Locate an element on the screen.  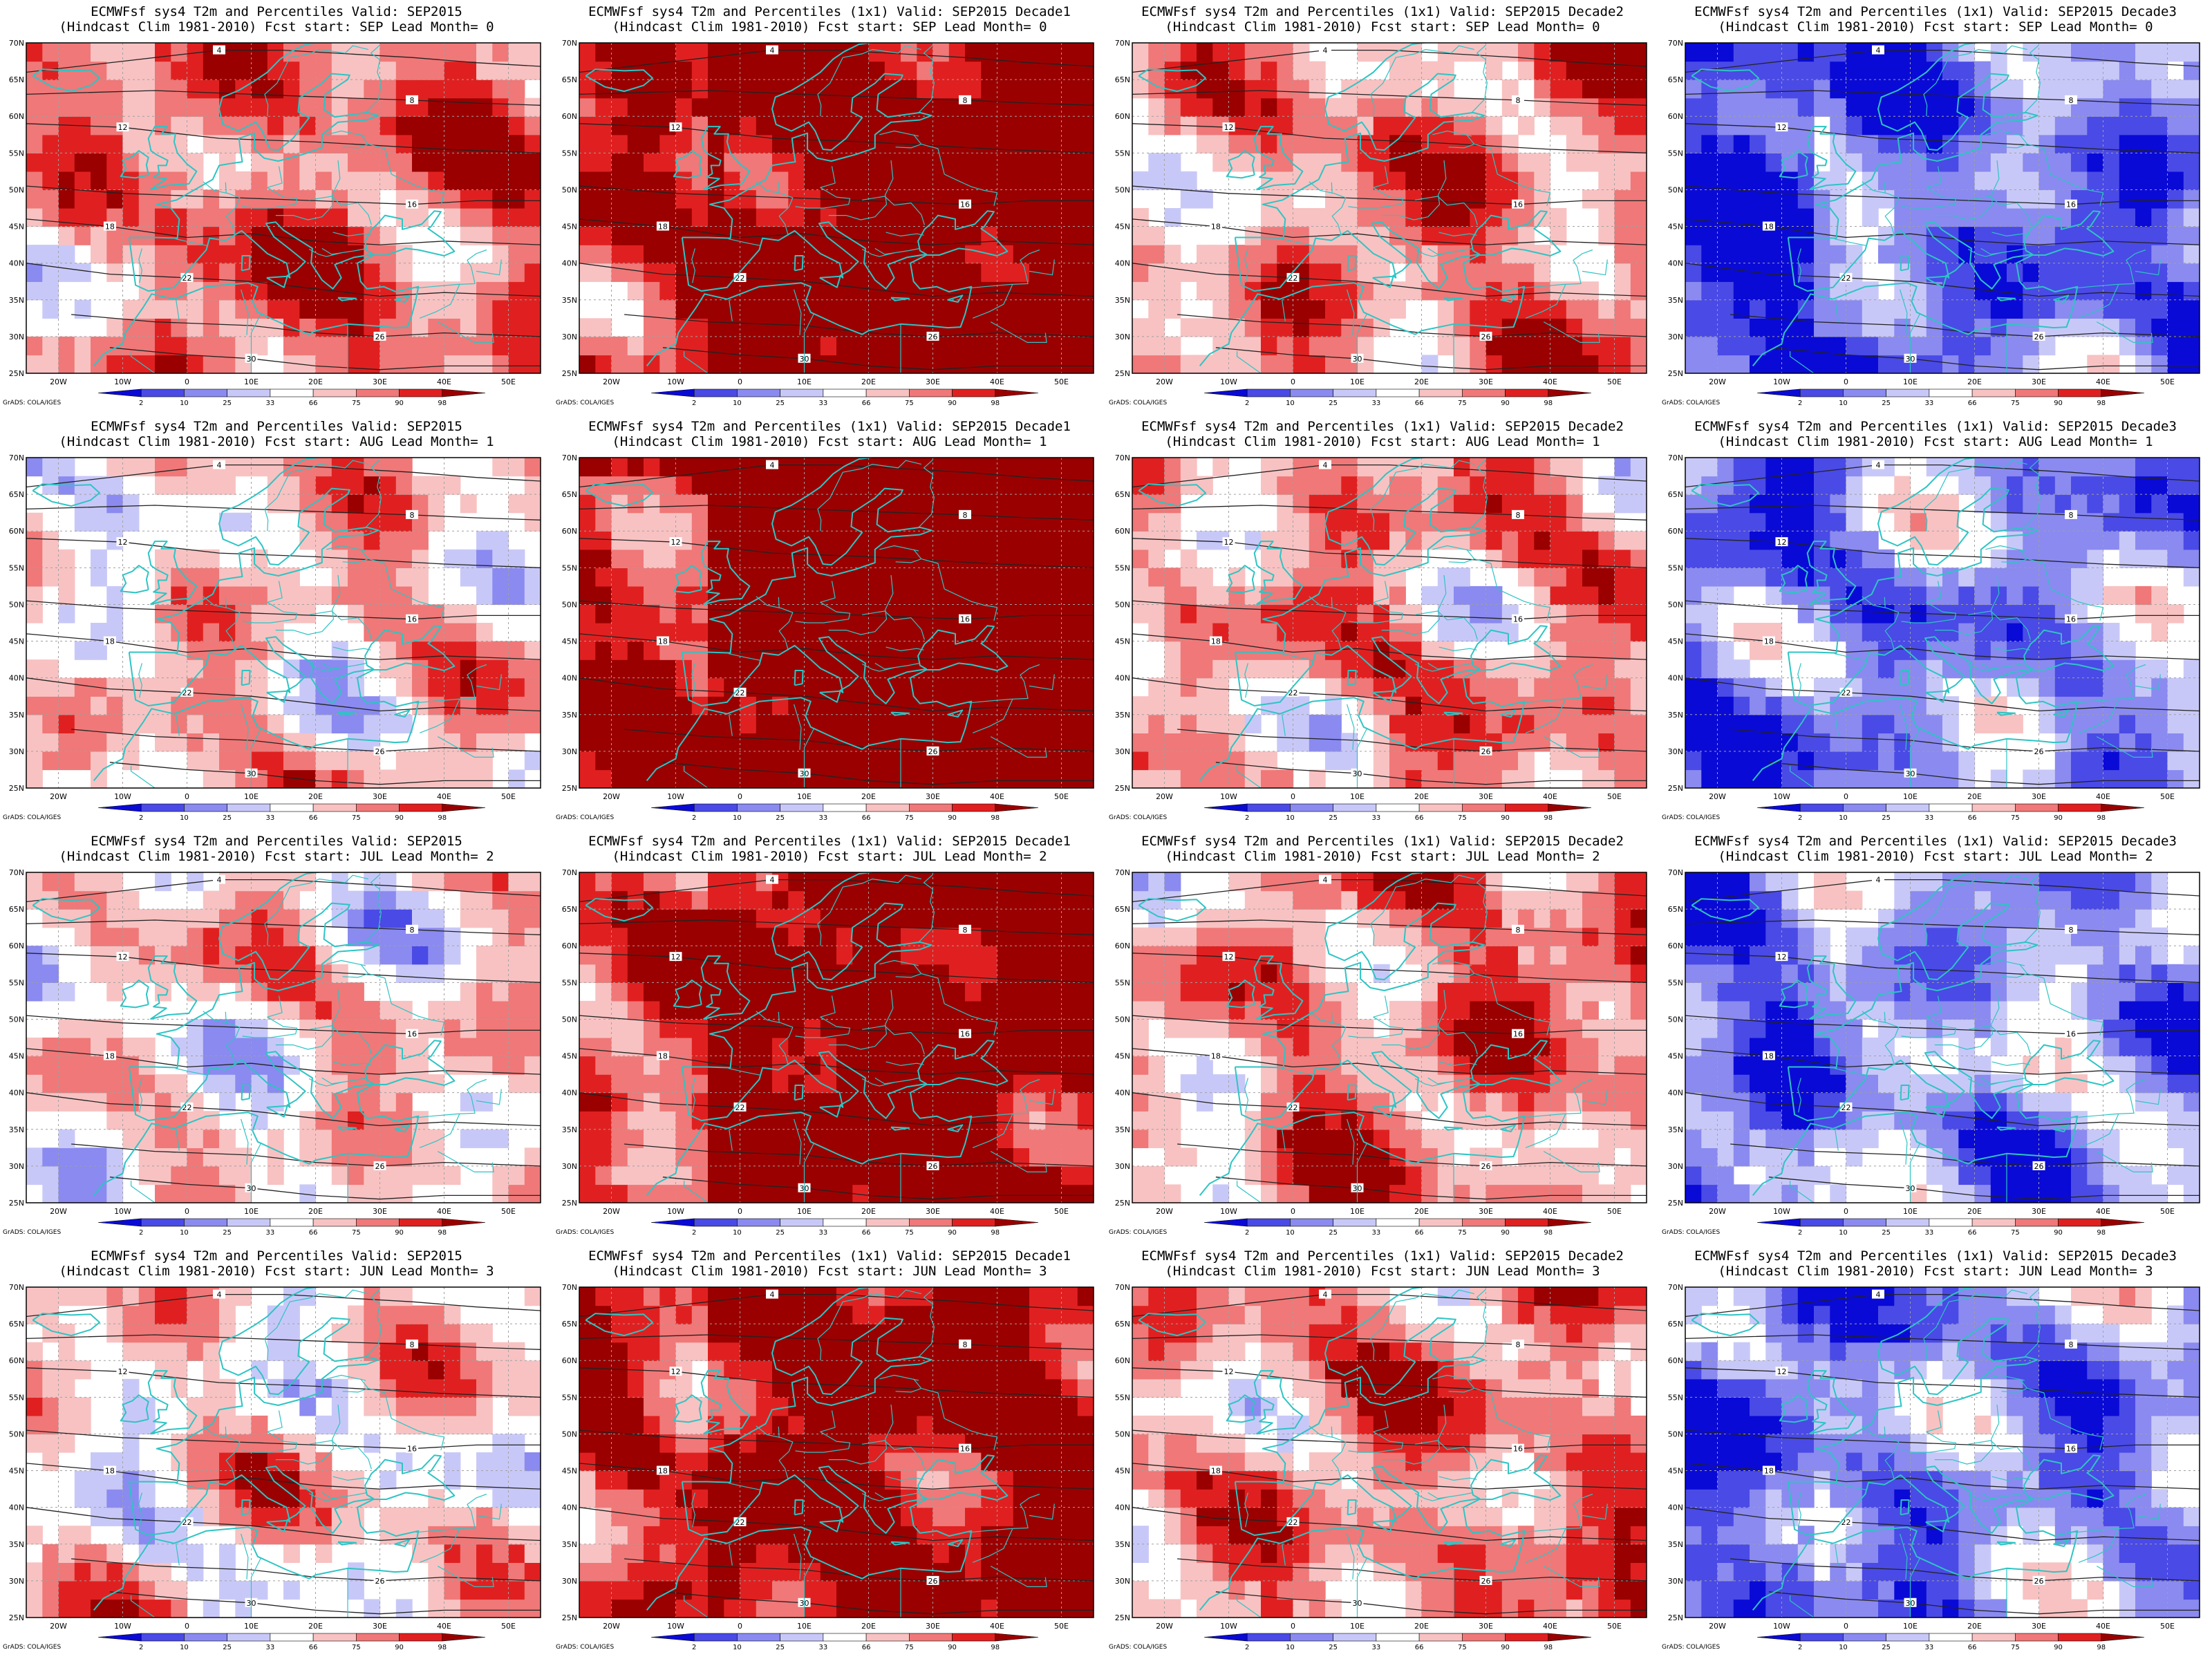
lat-lon-grid is located at coordinates (836, 1452).